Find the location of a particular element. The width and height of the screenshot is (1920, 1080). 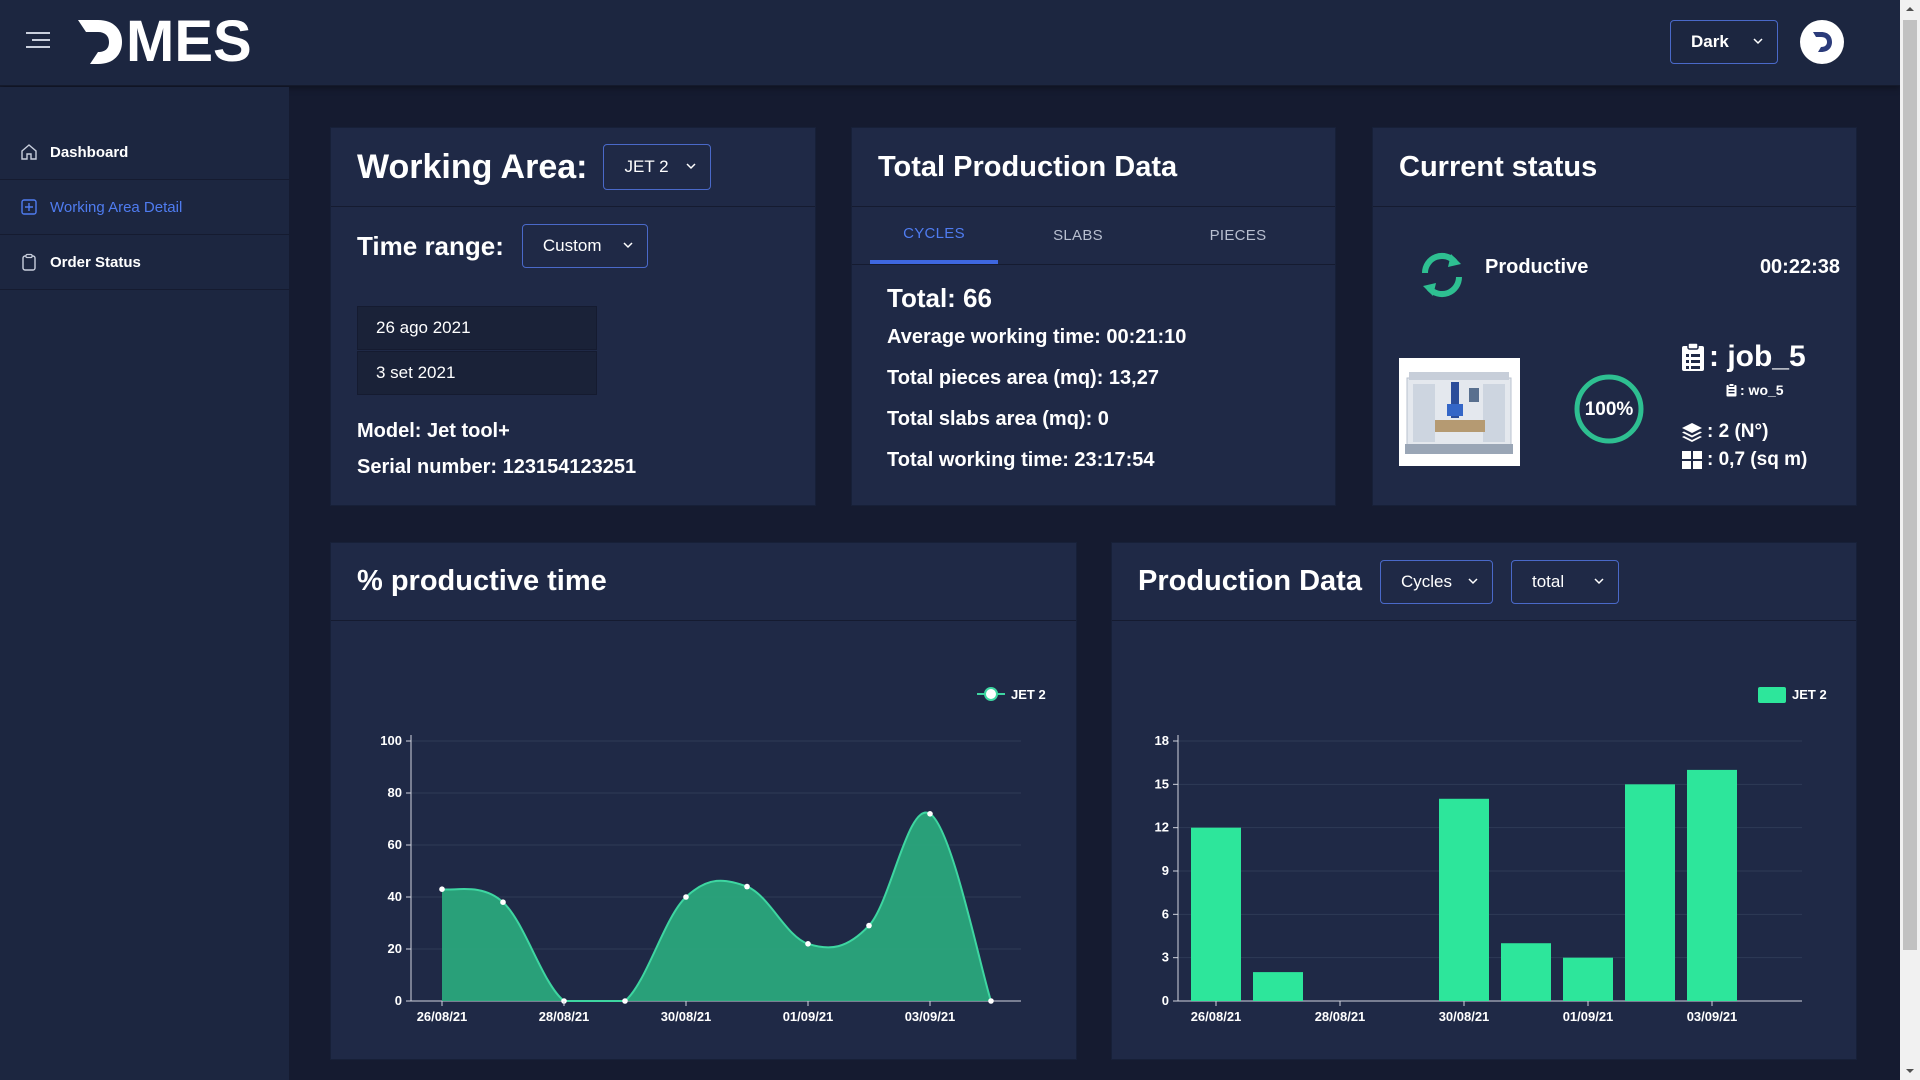

production-tabs: CYCLES SLABS PIECES is located at coordinates (1093, 236).